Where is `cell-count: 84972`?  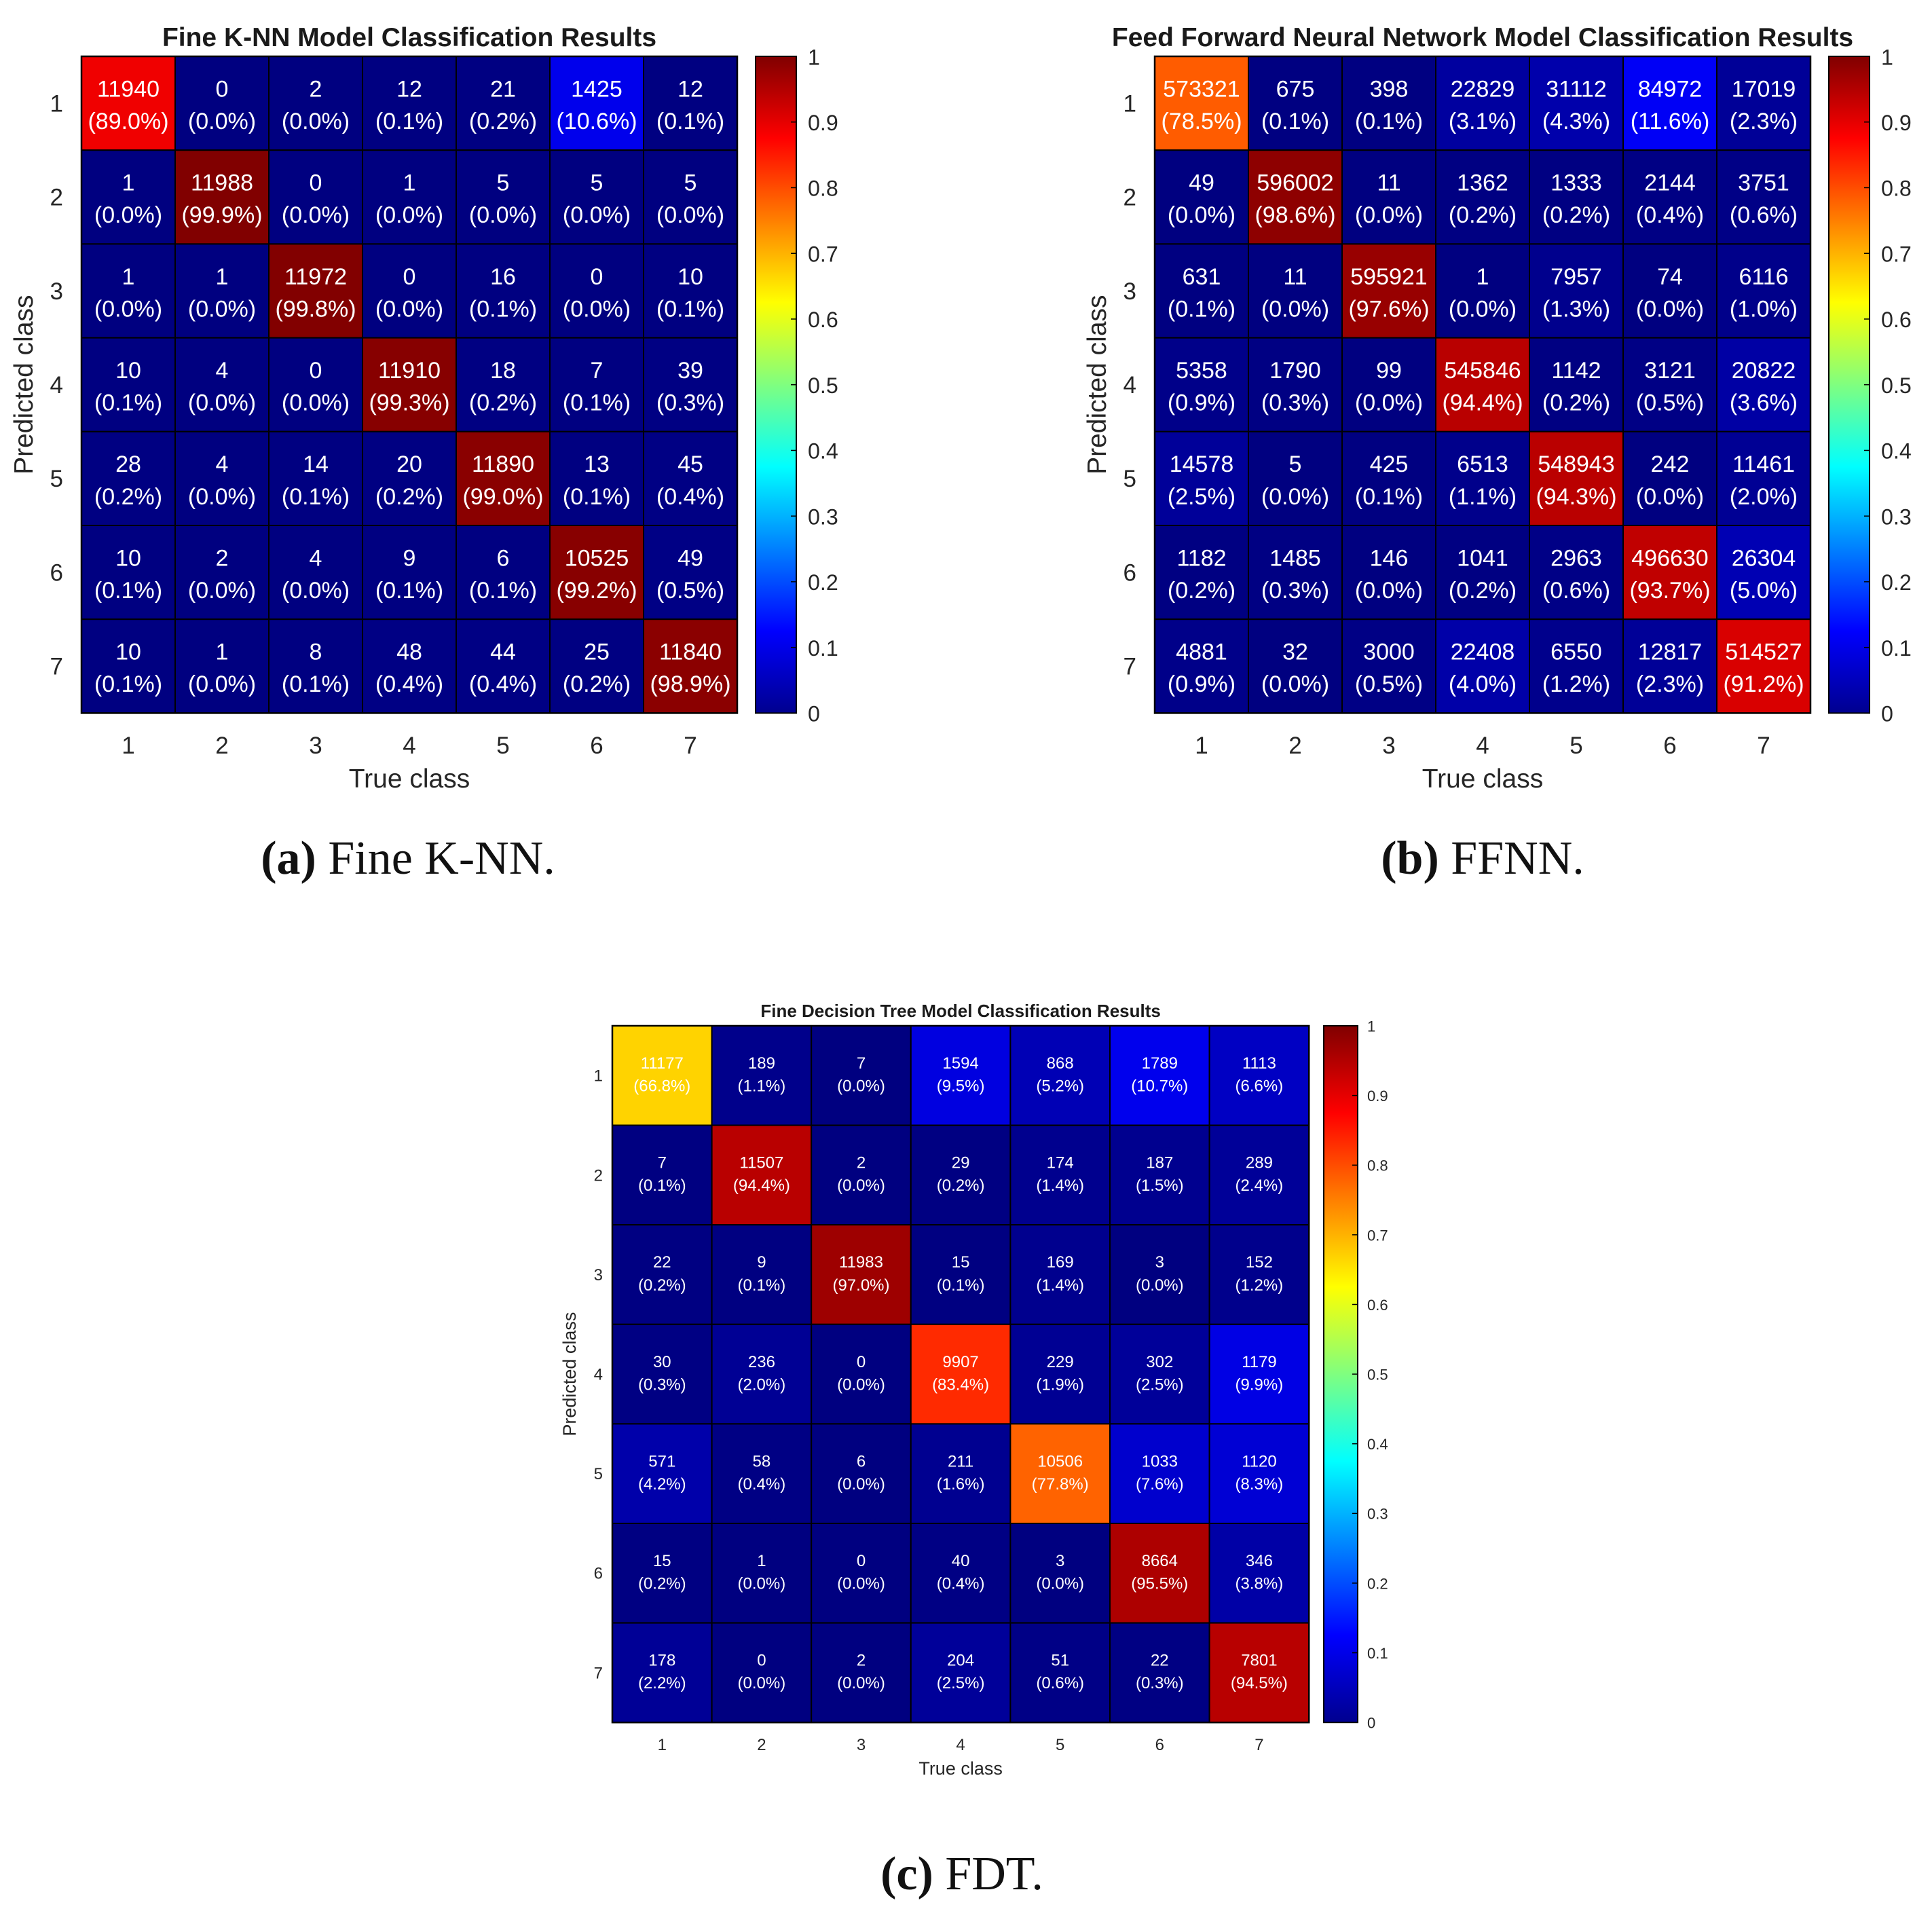
cell-count: 84972 is located at coordinates (1670, 89).